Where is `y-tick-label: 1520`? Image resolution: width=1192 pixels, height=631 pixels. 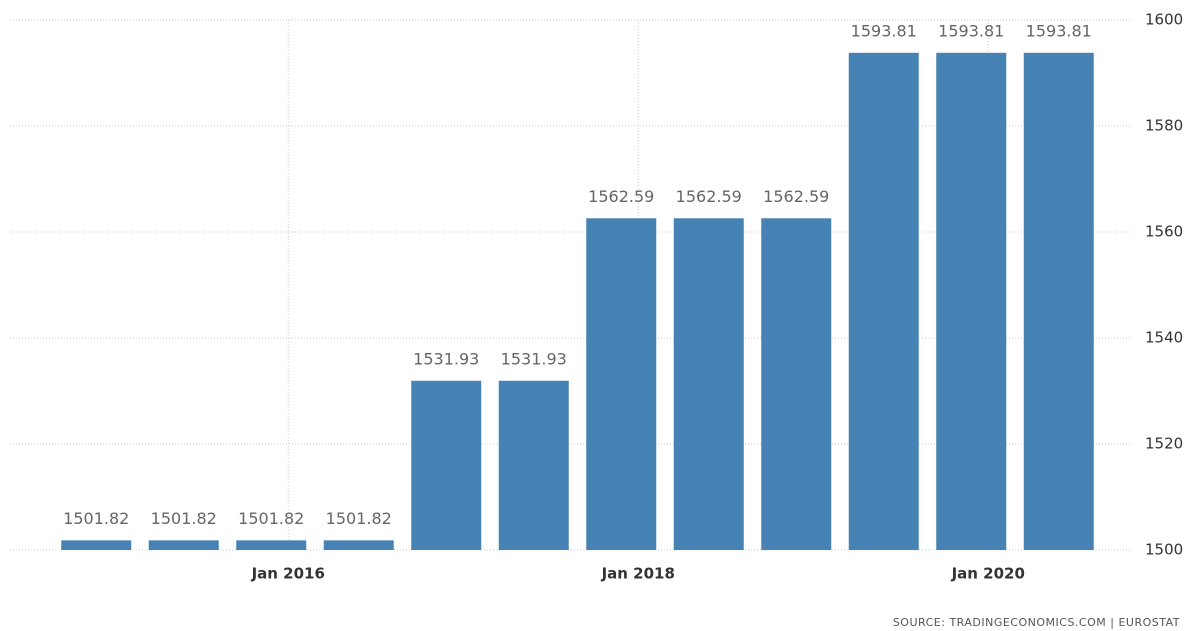
y-tick-label: 1520 is located at coordinates (1164, 444).